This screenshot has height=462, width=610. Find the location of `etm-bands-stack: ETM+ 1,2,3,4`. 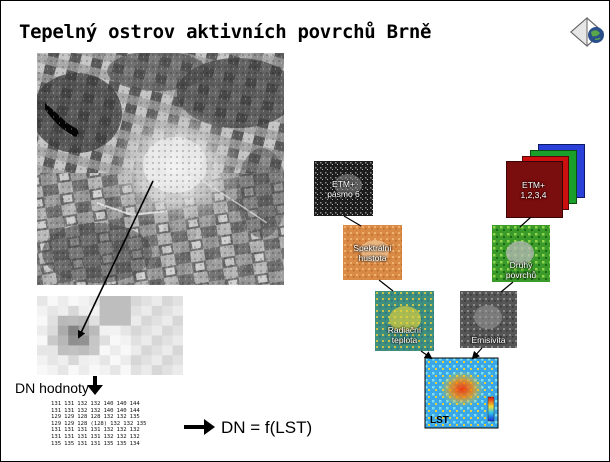

etm-bands-stack: ETM+ 1,2,3,4 is located at coordinates (546, 181).